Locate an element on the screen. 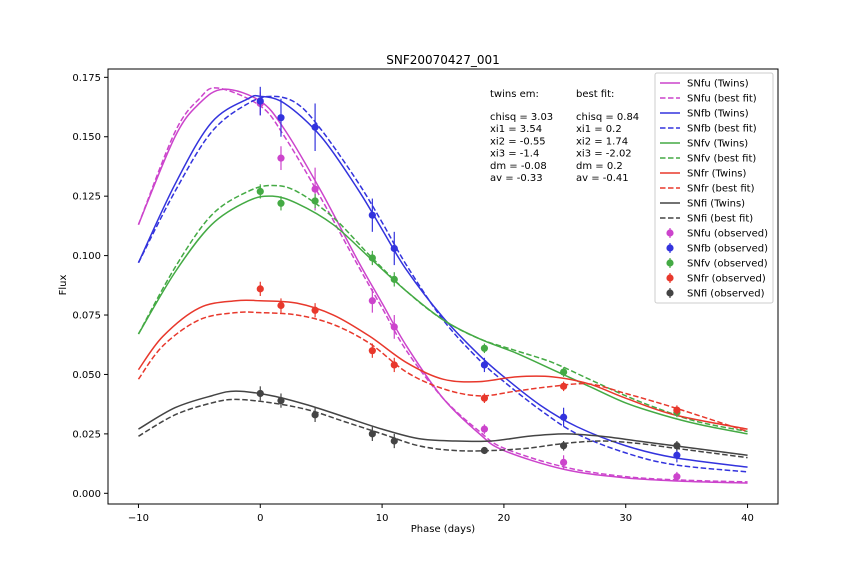 The image size is (864, 580). legend-box is located at coordinates (714, 188).